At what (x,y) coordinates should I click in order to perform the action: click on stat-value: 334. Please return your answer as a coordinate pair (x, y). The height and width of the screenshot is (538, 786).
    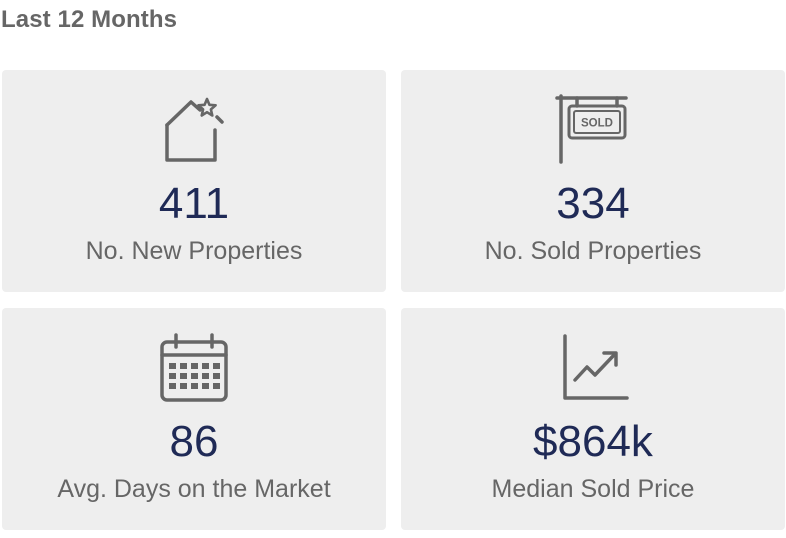
    Looking at the image, I should click on (593, 203).